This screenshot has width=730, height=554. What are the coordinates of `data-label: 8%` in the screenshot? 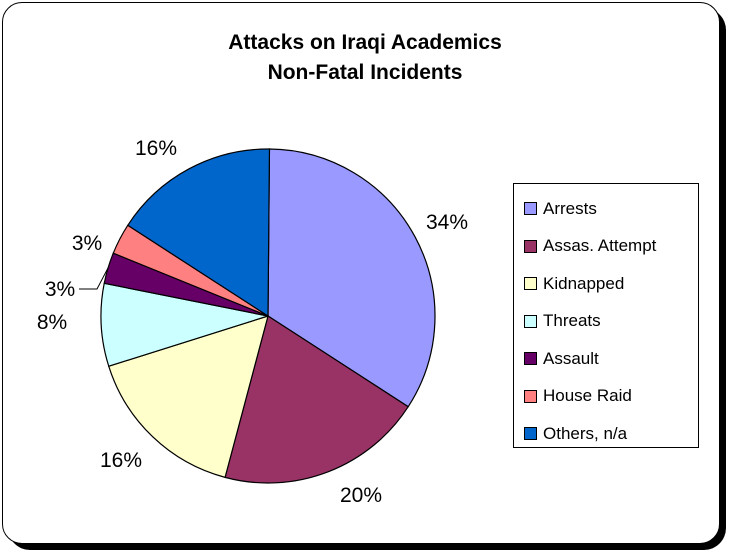 It's located at (52, 322).